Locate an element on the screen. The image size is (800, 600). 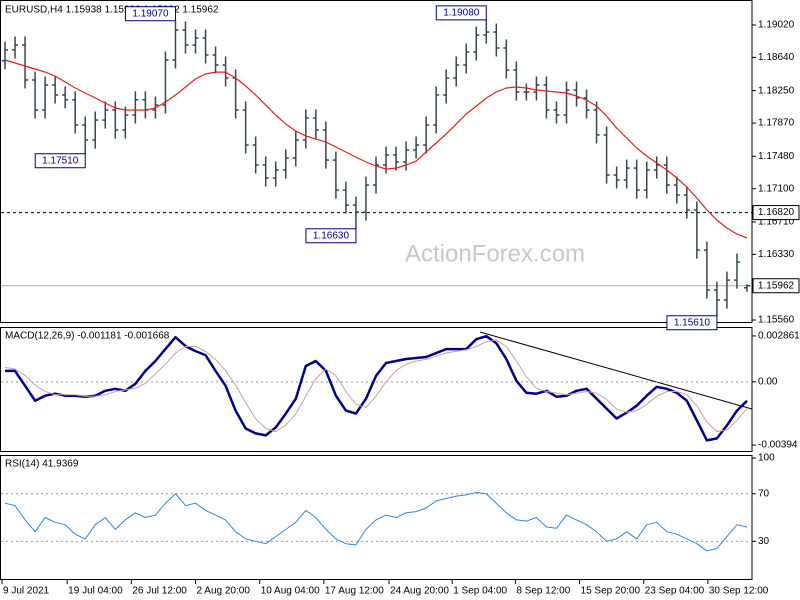
x-tick-label: 8 Sep 12:00 is located at coordinates (543, 591).